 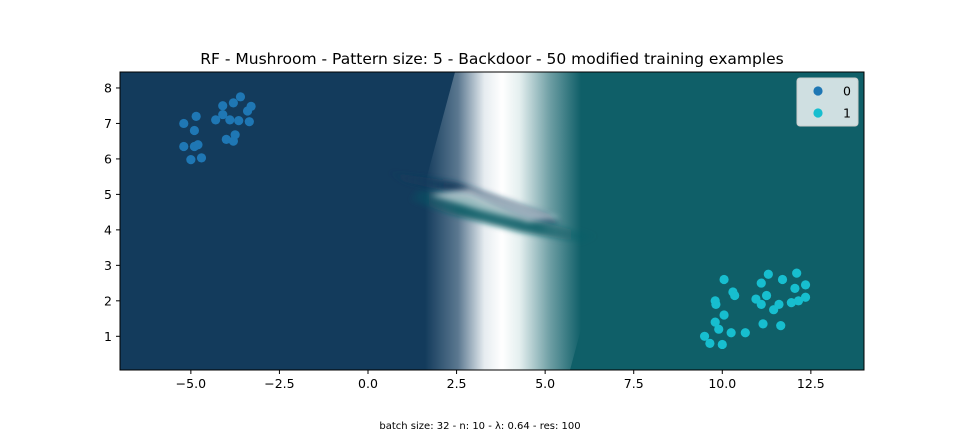 I want to click on y-tick-label-2: 3, so click(x=108, y=265).